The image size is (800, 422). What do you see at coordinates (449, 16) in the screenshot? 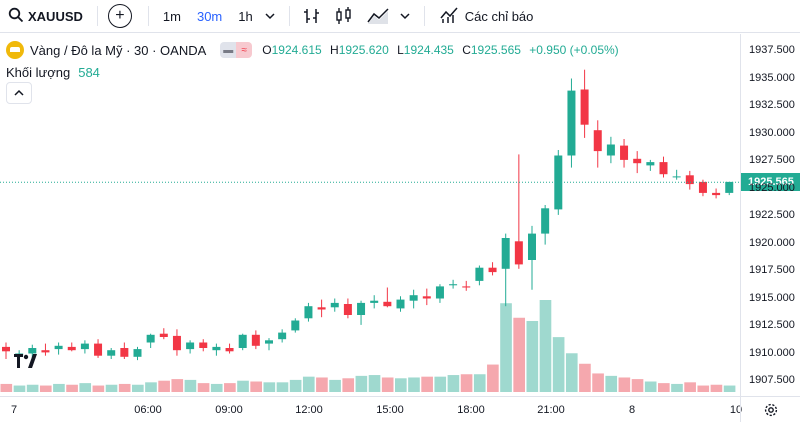
I see `indicators-icon` at bounding box center [449, 16].